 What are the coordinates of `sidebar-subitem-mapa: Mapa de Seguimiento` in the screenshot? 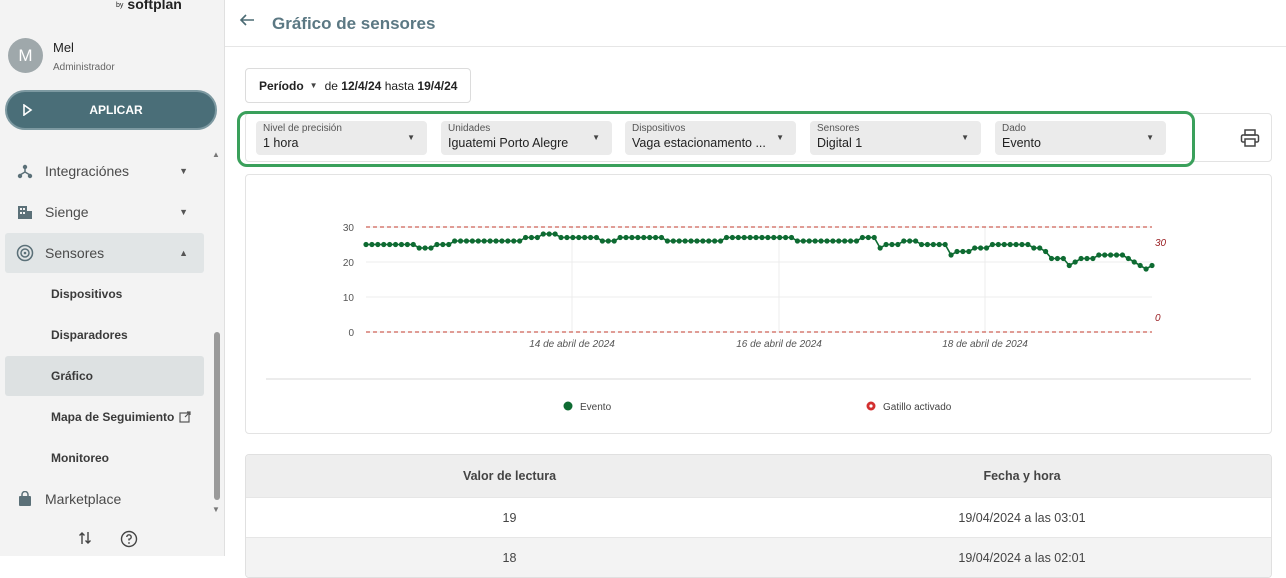 It's located at (104, 417).